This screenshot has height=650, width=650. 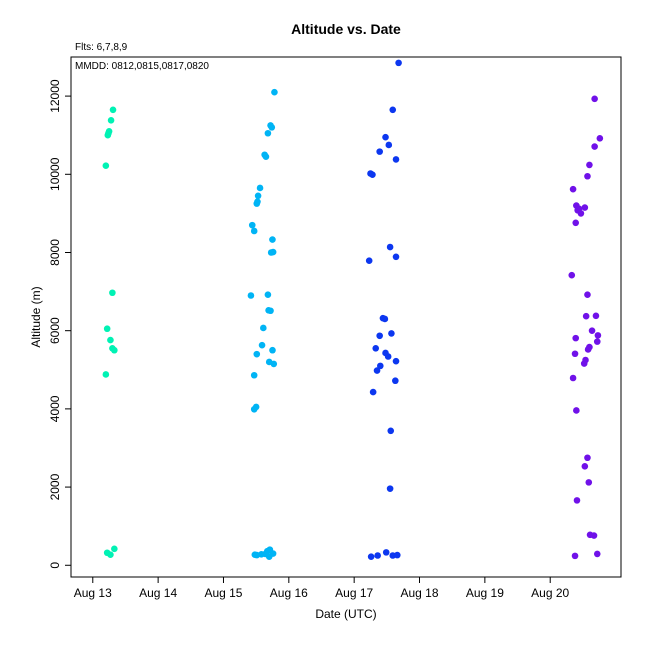 What do you see at coordinates (55, 330) in the screenshot?
I see `y-tick-label: 6000` at bounding box center [55, 330].